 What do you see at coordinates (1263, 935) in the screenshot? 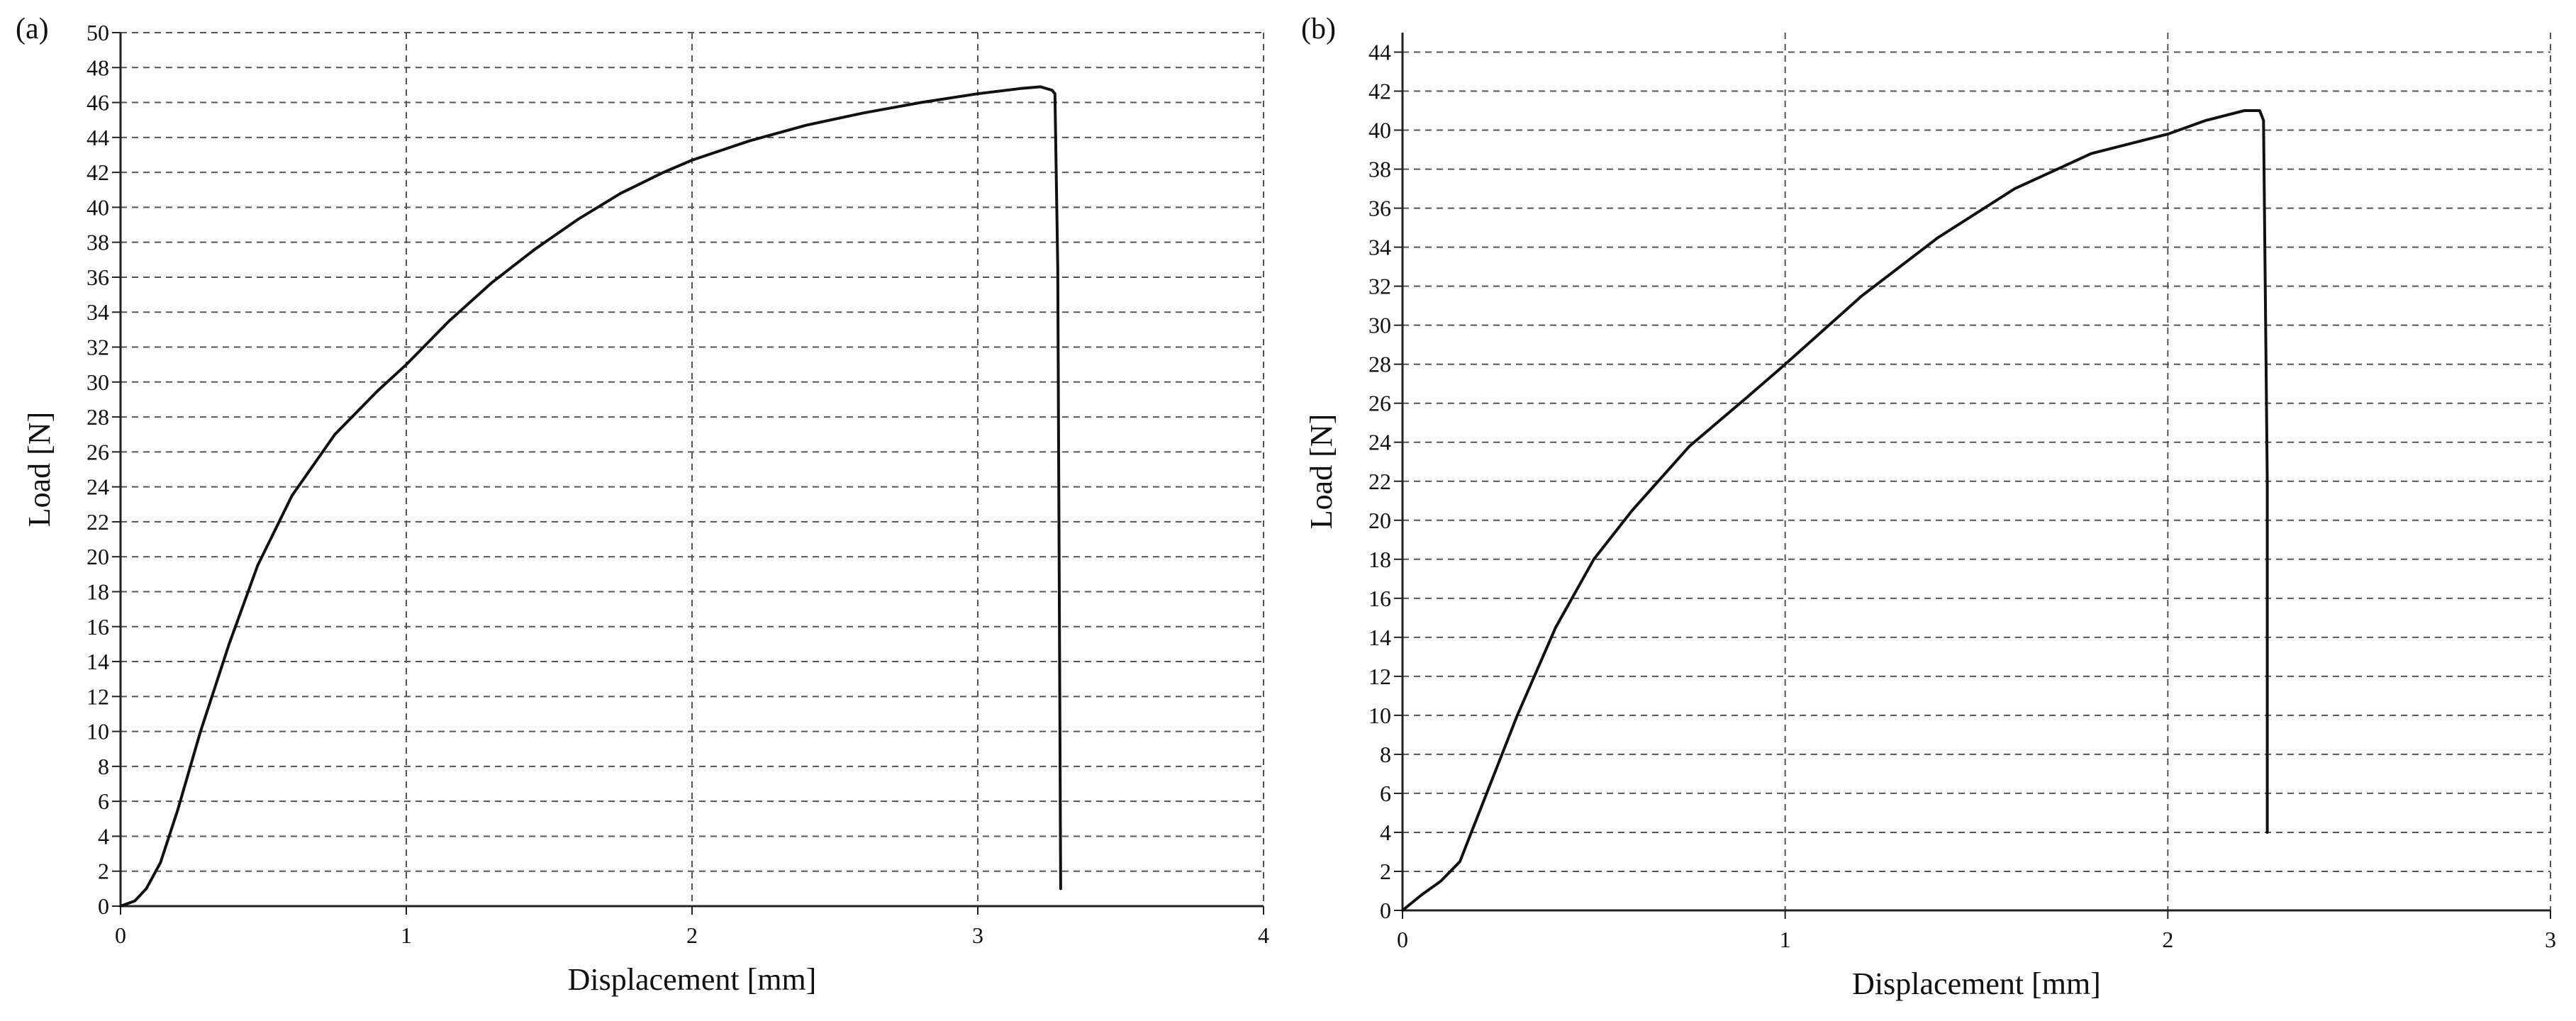
I see `x-tick-label: 4` at bounding box center [1263, 935].